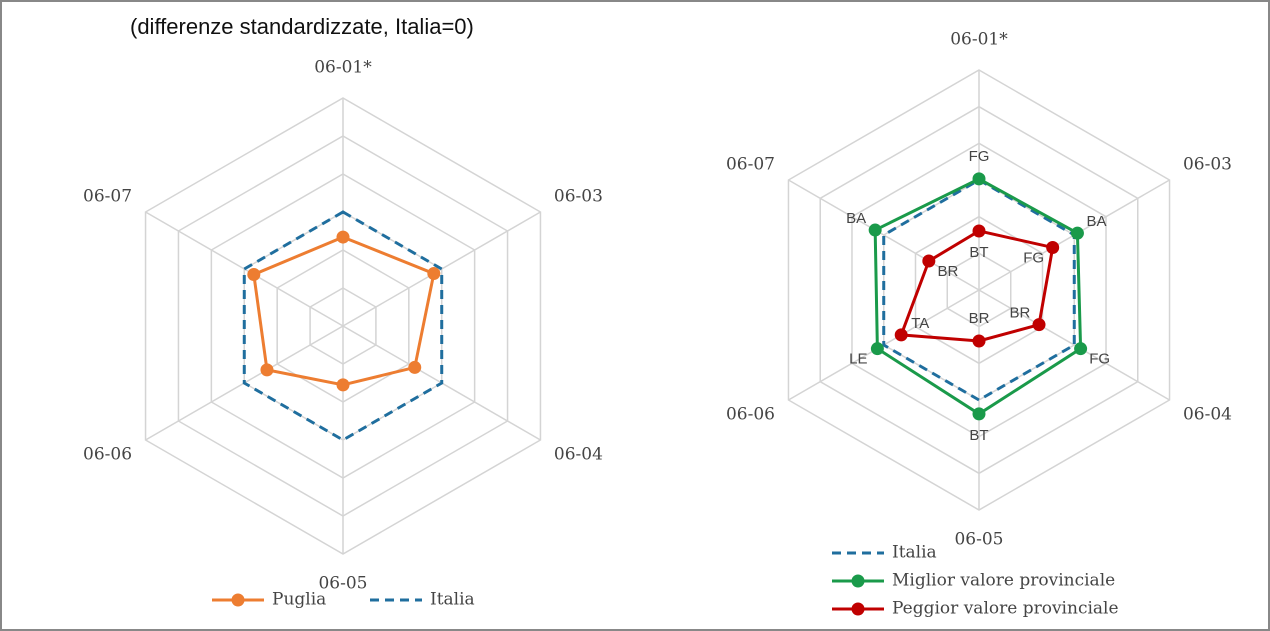  I want to click on chart-title: (differenze standardizzate, Italia=0), so click(302, 26).